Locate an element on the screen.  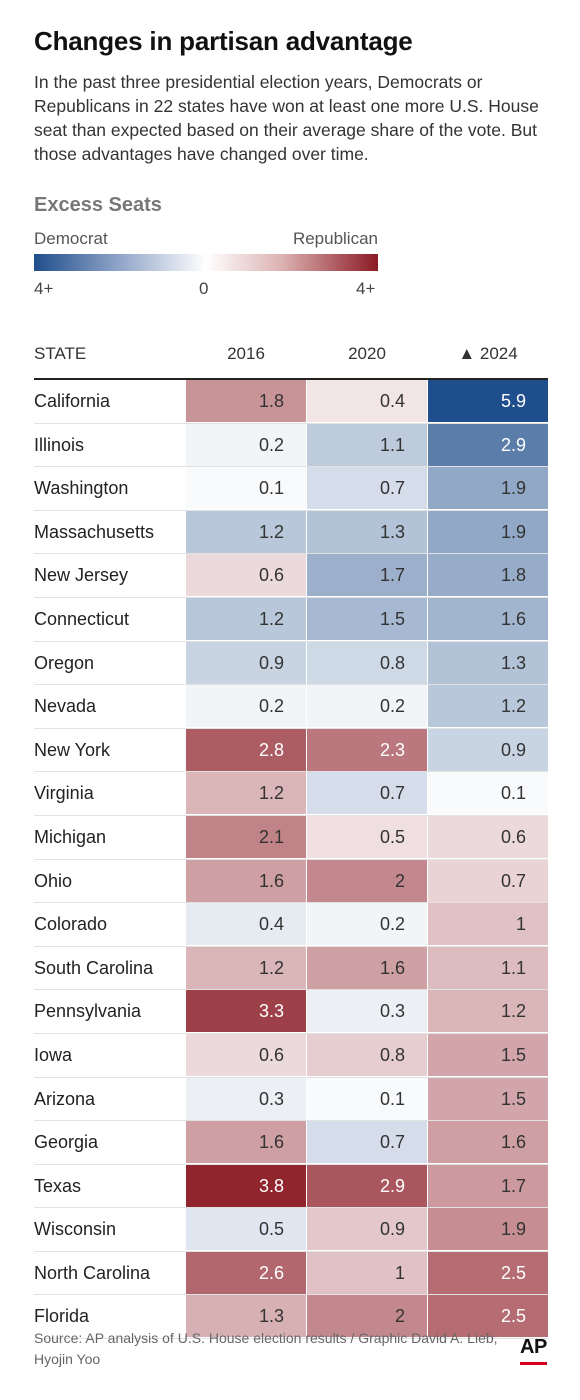
state-name: Florida is located at coordinates (62, 1316).